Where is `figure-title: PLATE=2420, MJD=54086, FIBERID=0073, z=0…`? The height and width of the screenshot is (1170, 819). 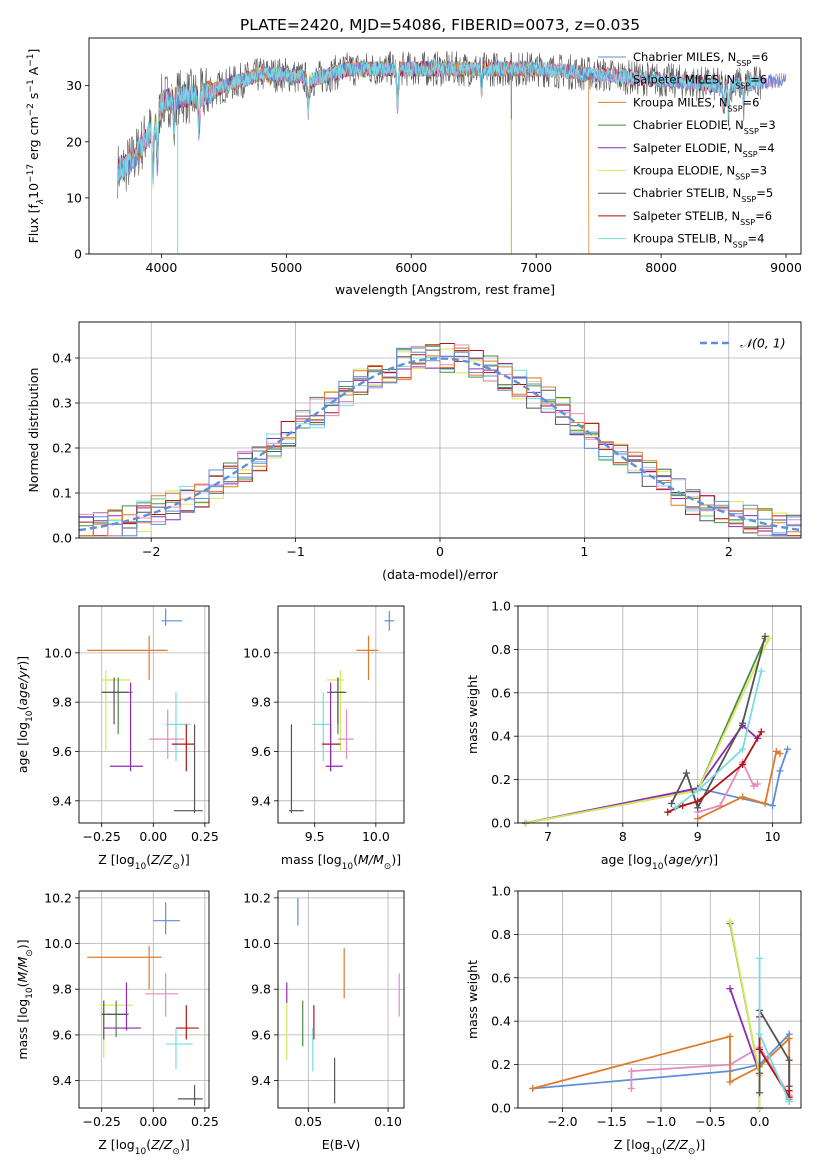 figure-title: PLATE=2420, MJD=54086, FIBERID=0073, z=0… is located at coordinates (440, 25).